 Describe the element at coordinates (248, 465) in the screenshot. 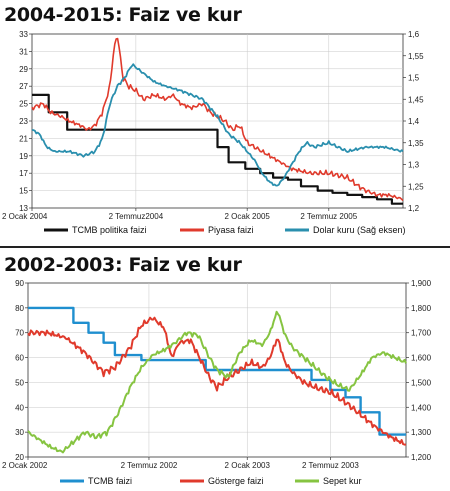

I see `x-tick-label: 2 Ocak 2003` at that location.